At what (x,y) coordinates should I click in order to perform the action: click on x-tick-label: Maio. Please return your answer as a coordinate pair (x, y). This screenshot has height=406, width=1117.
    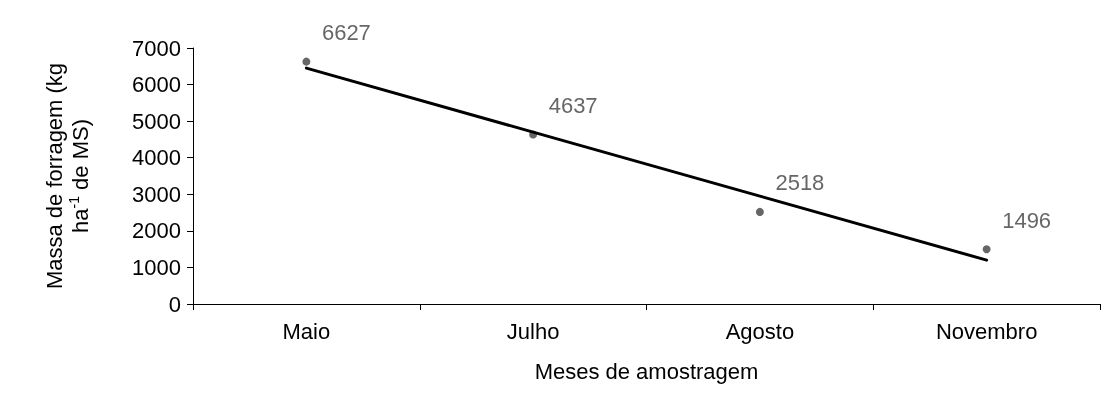
    Looking at the image, I should click on (306, 331).